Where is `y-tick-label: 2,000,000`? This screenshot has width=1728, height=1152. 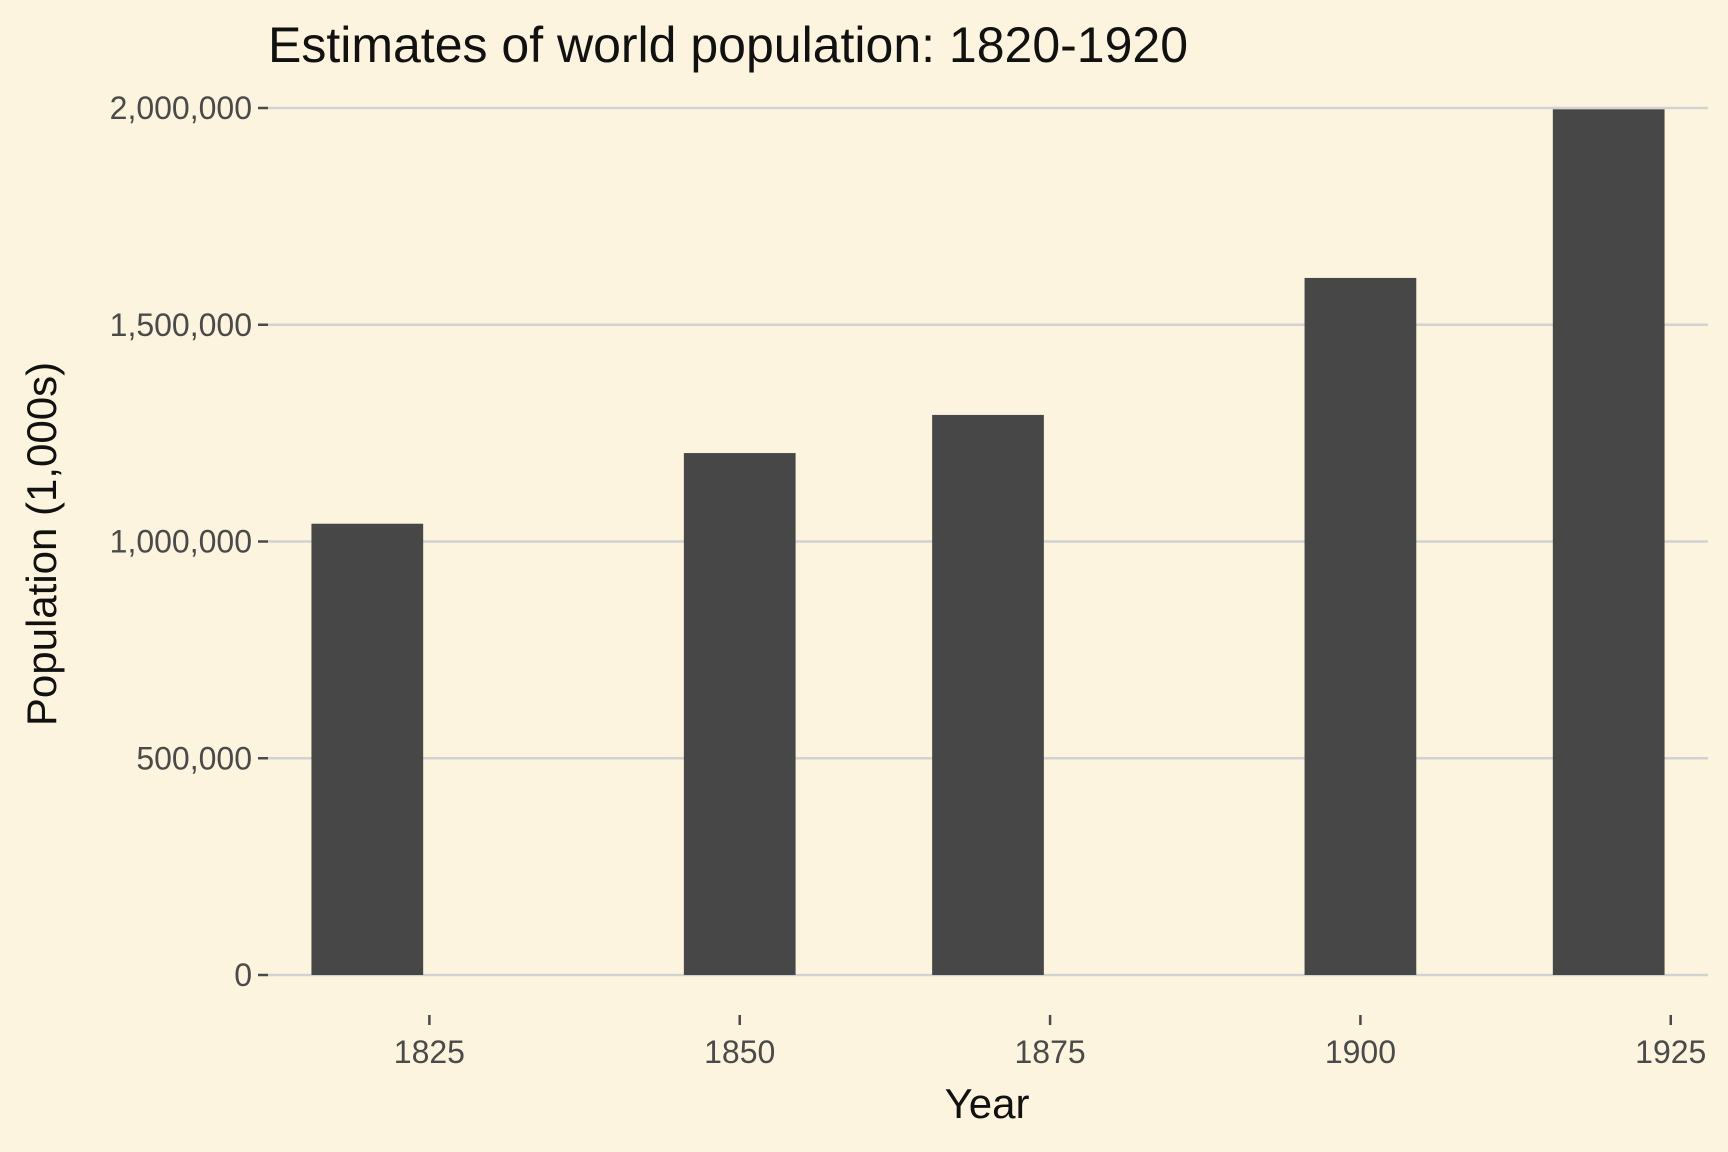 y-tick-label: 2,000,000 is located at coordinates (181, 108).